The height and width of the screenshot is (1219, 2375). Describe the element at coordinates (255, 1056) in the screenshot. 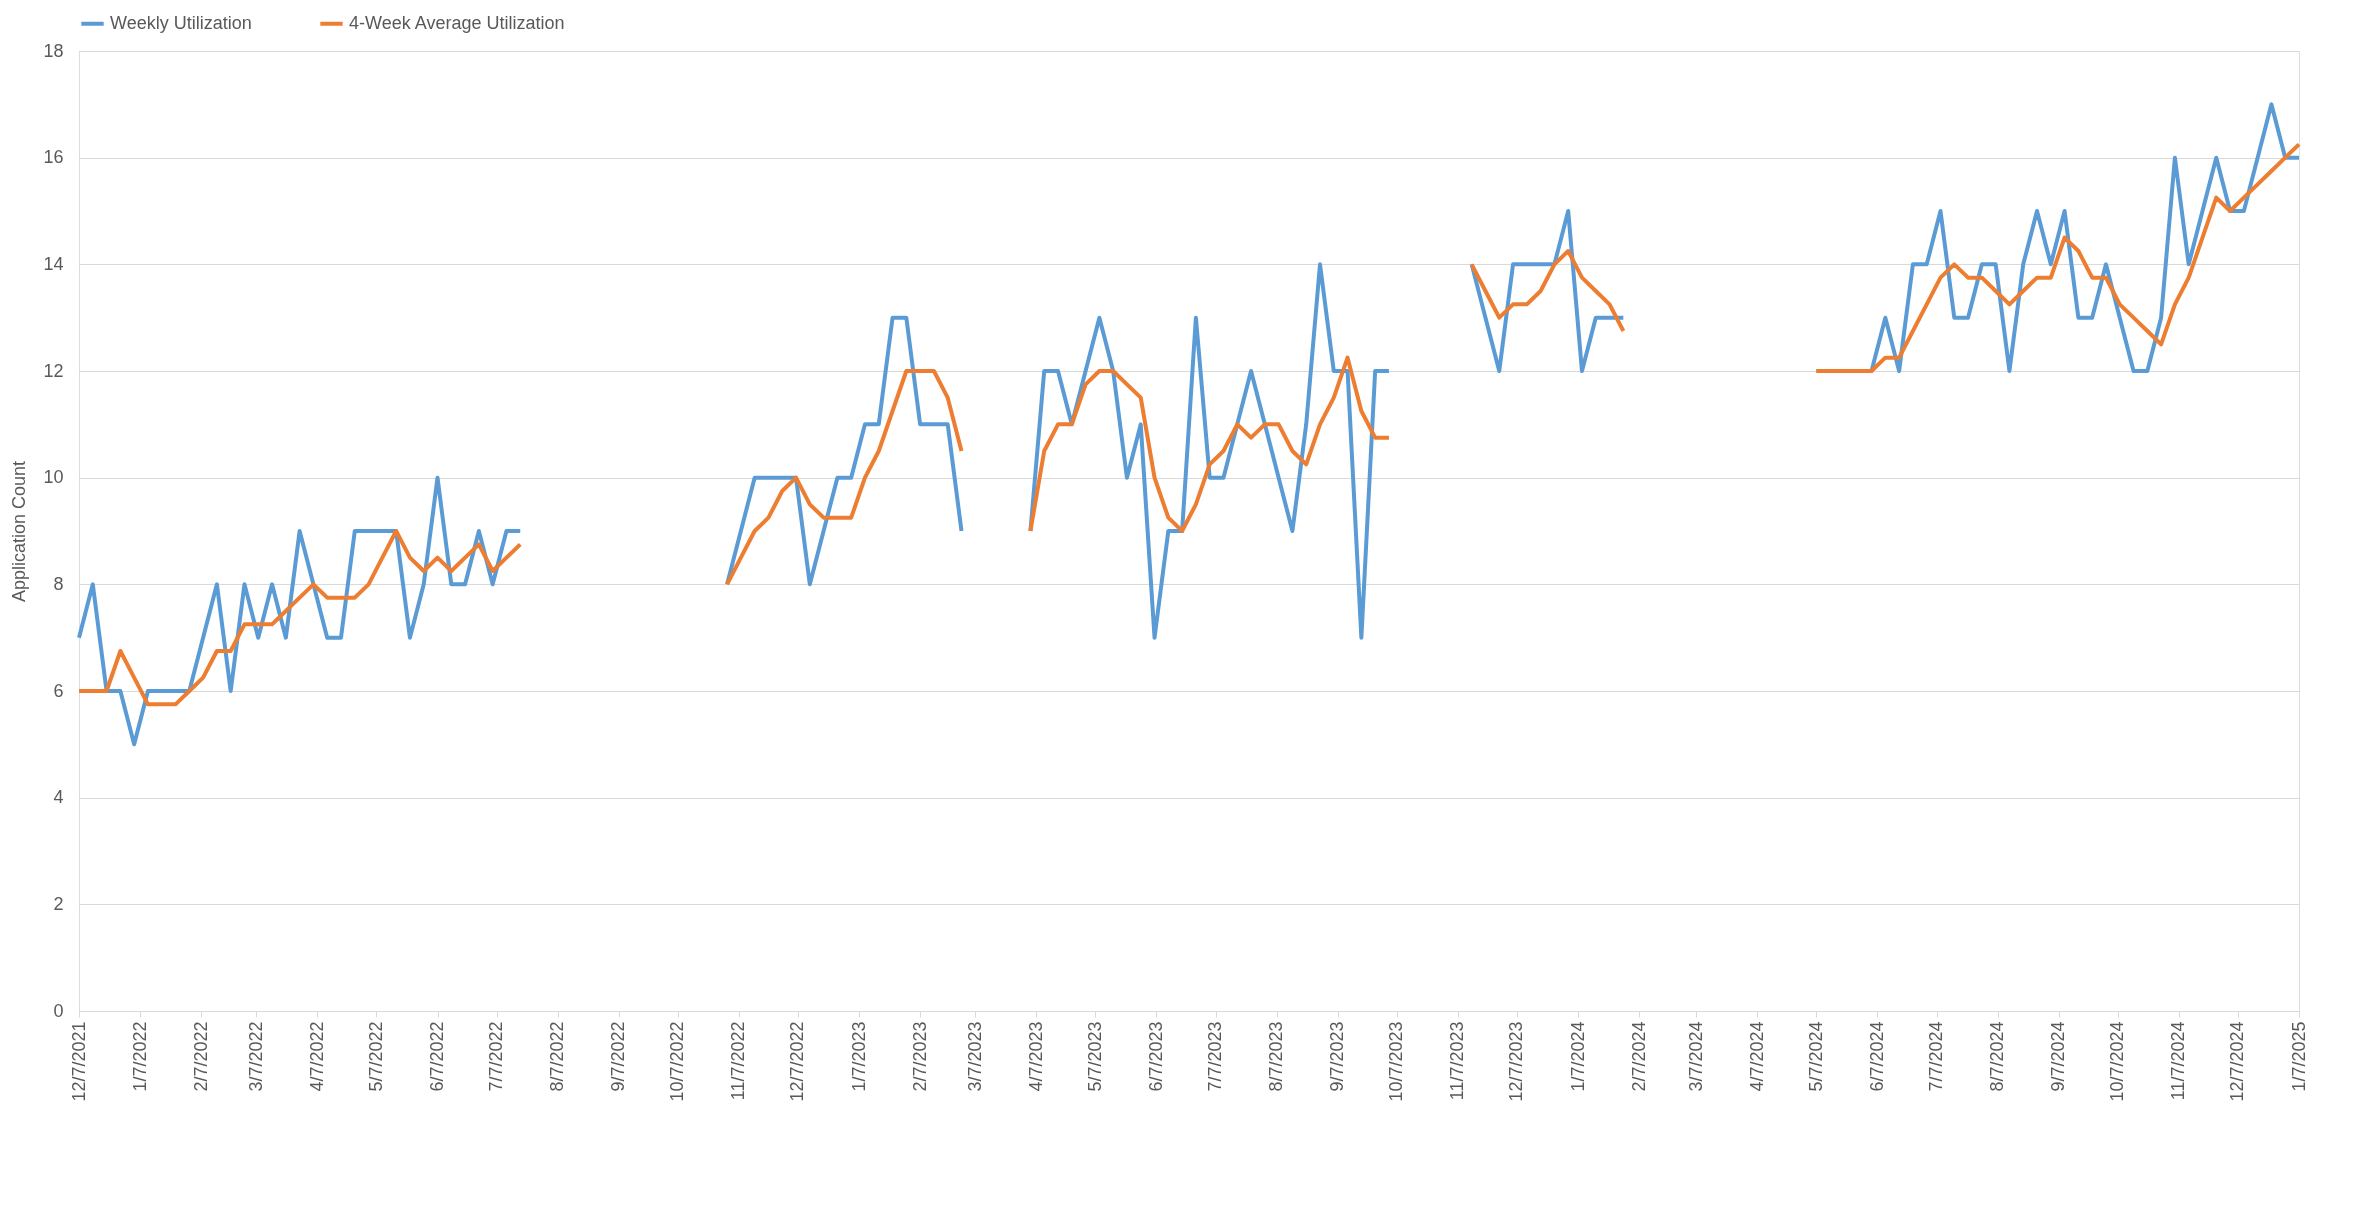

I see `x-tick-label: 3/7/2022` at that location.